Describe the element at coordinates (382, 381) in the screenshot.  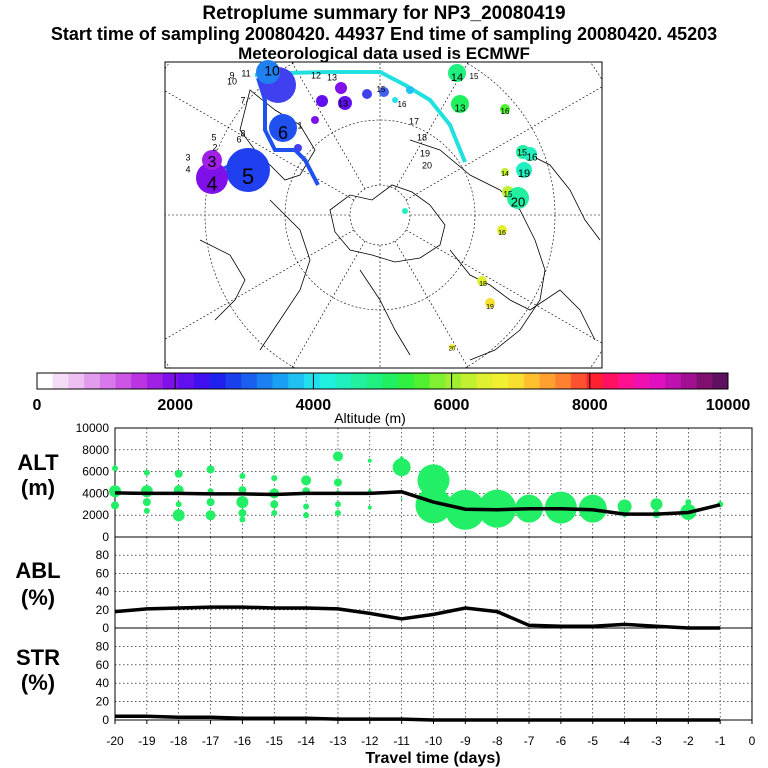
I see `colorbar-frame` at that location.